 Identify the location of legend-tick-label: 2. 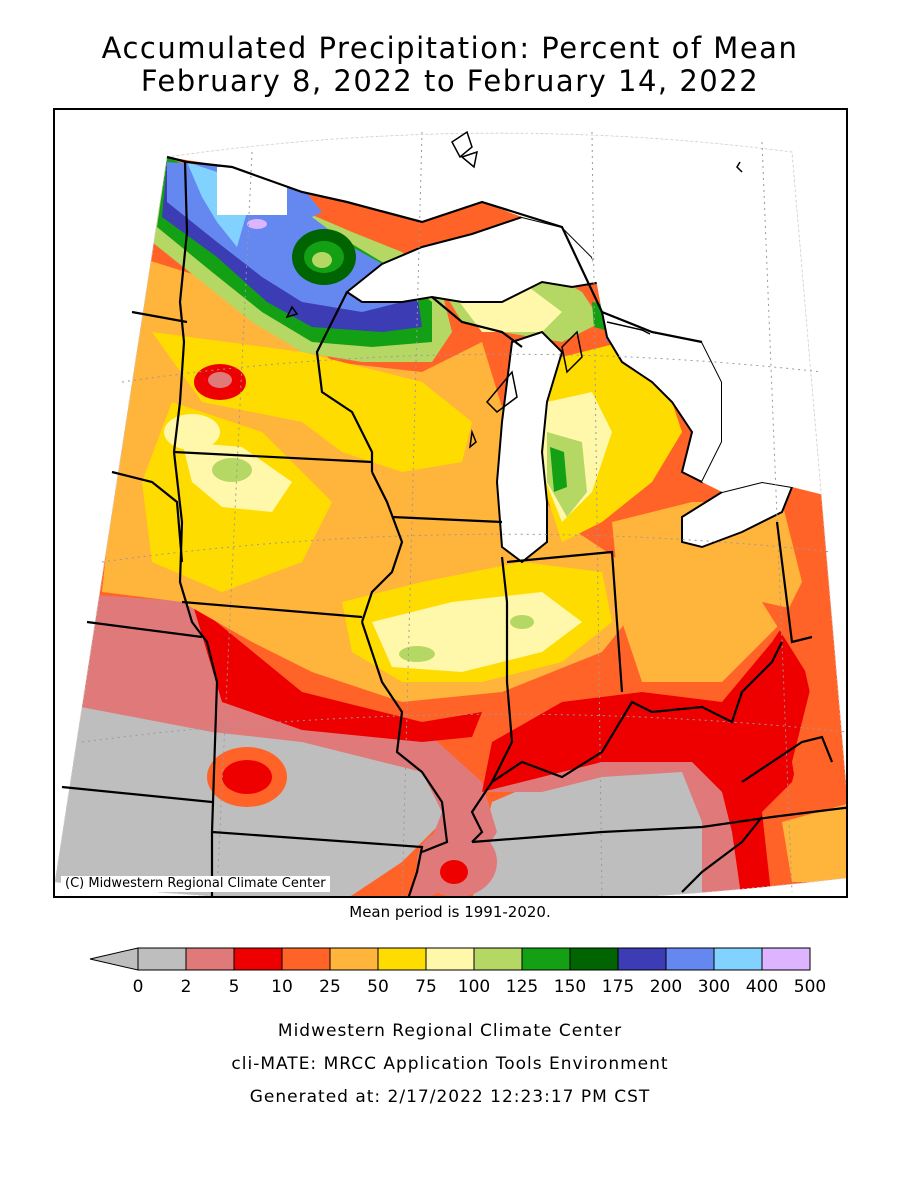
(186, 987).